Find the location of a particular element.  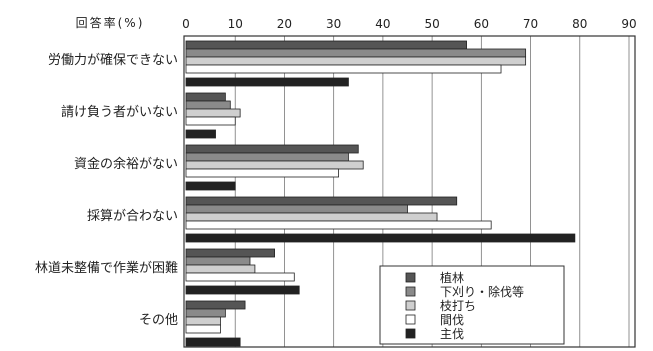

x-tick-label: 30 is located at coordinates (333, 24).